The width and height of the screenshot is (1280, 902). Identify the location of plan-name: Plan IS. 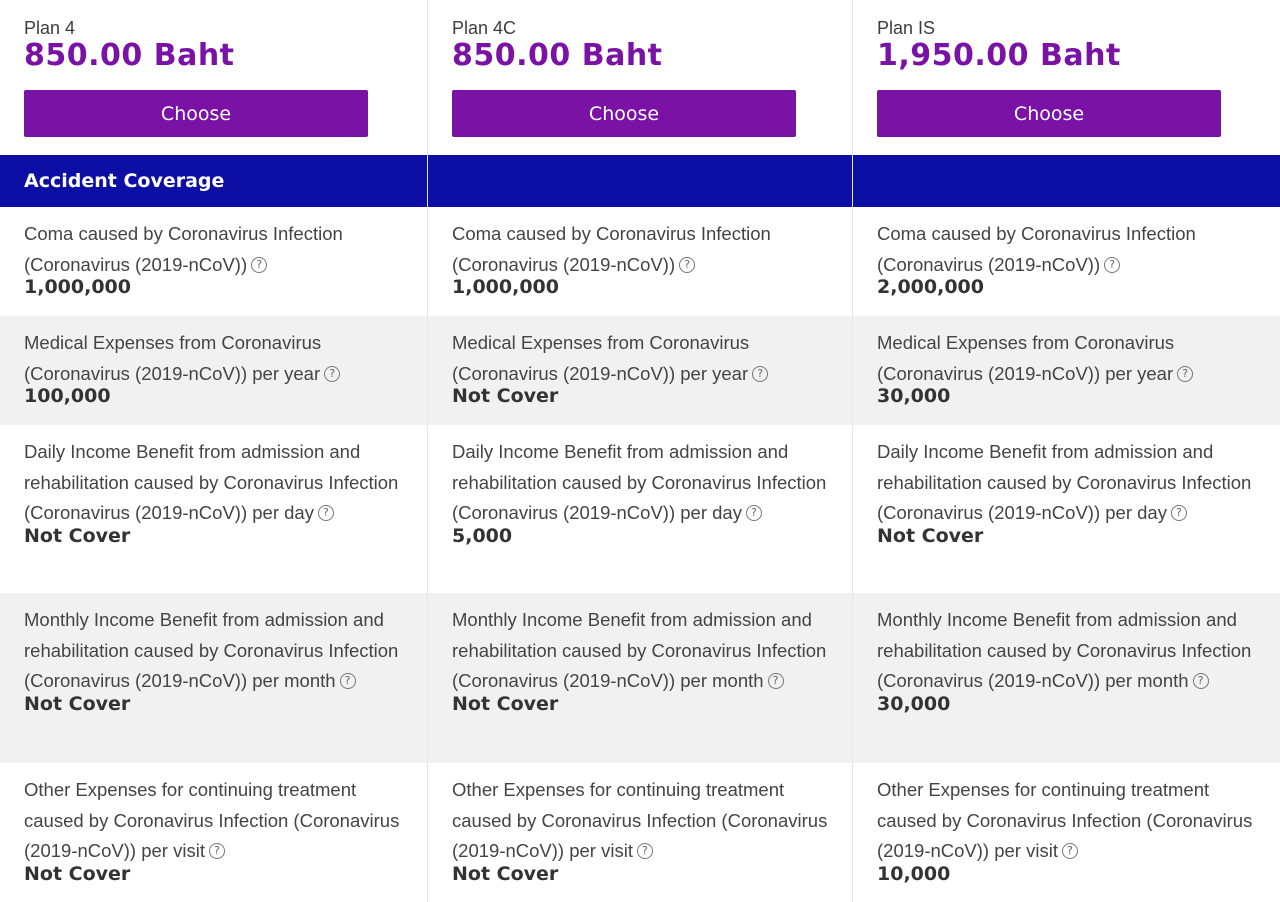
(906, 28).